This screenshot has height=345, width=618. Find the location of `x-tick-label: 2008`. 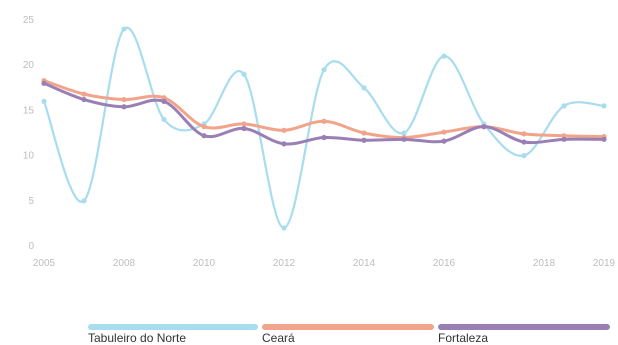

x-tick-label: 2008 is located at coordinates (124, 263).